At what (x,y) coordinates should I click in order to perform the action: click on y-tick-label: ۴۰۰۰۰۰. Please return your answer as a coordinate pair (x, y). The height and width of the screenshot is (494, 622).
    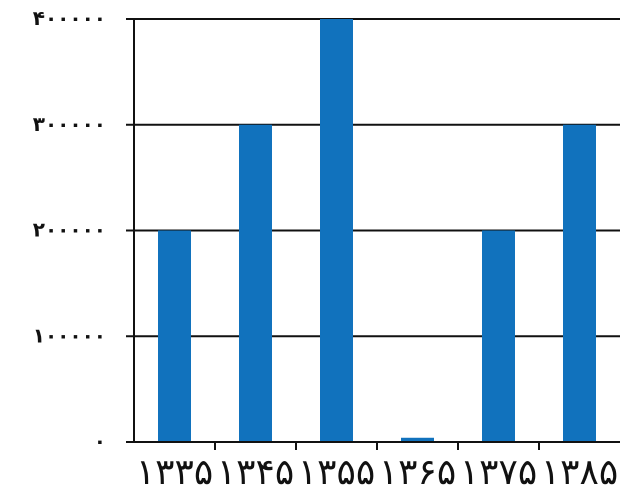
    Looking at the image, I should click on (69, 18).